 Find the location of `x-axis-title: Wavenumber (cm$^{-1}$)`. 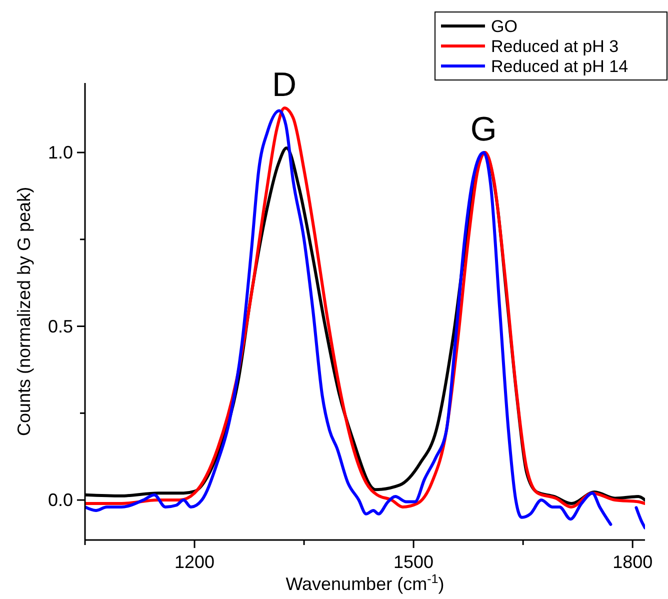

x-axis-title: Wavenumber (cm$^{-1}$) is located at coordinates (365, 583).